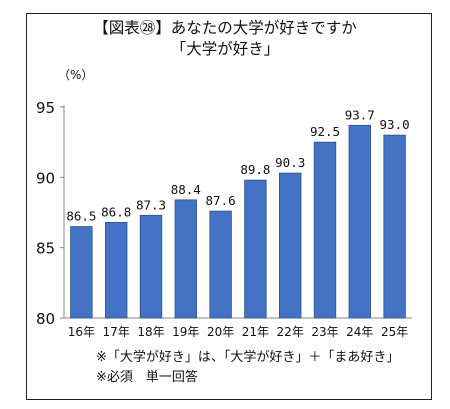 This screenshot has height=409, width=450. Describe the element at coordinates (150, 332) in the screenshot. I see `x-tick-label: 18年` at that location.